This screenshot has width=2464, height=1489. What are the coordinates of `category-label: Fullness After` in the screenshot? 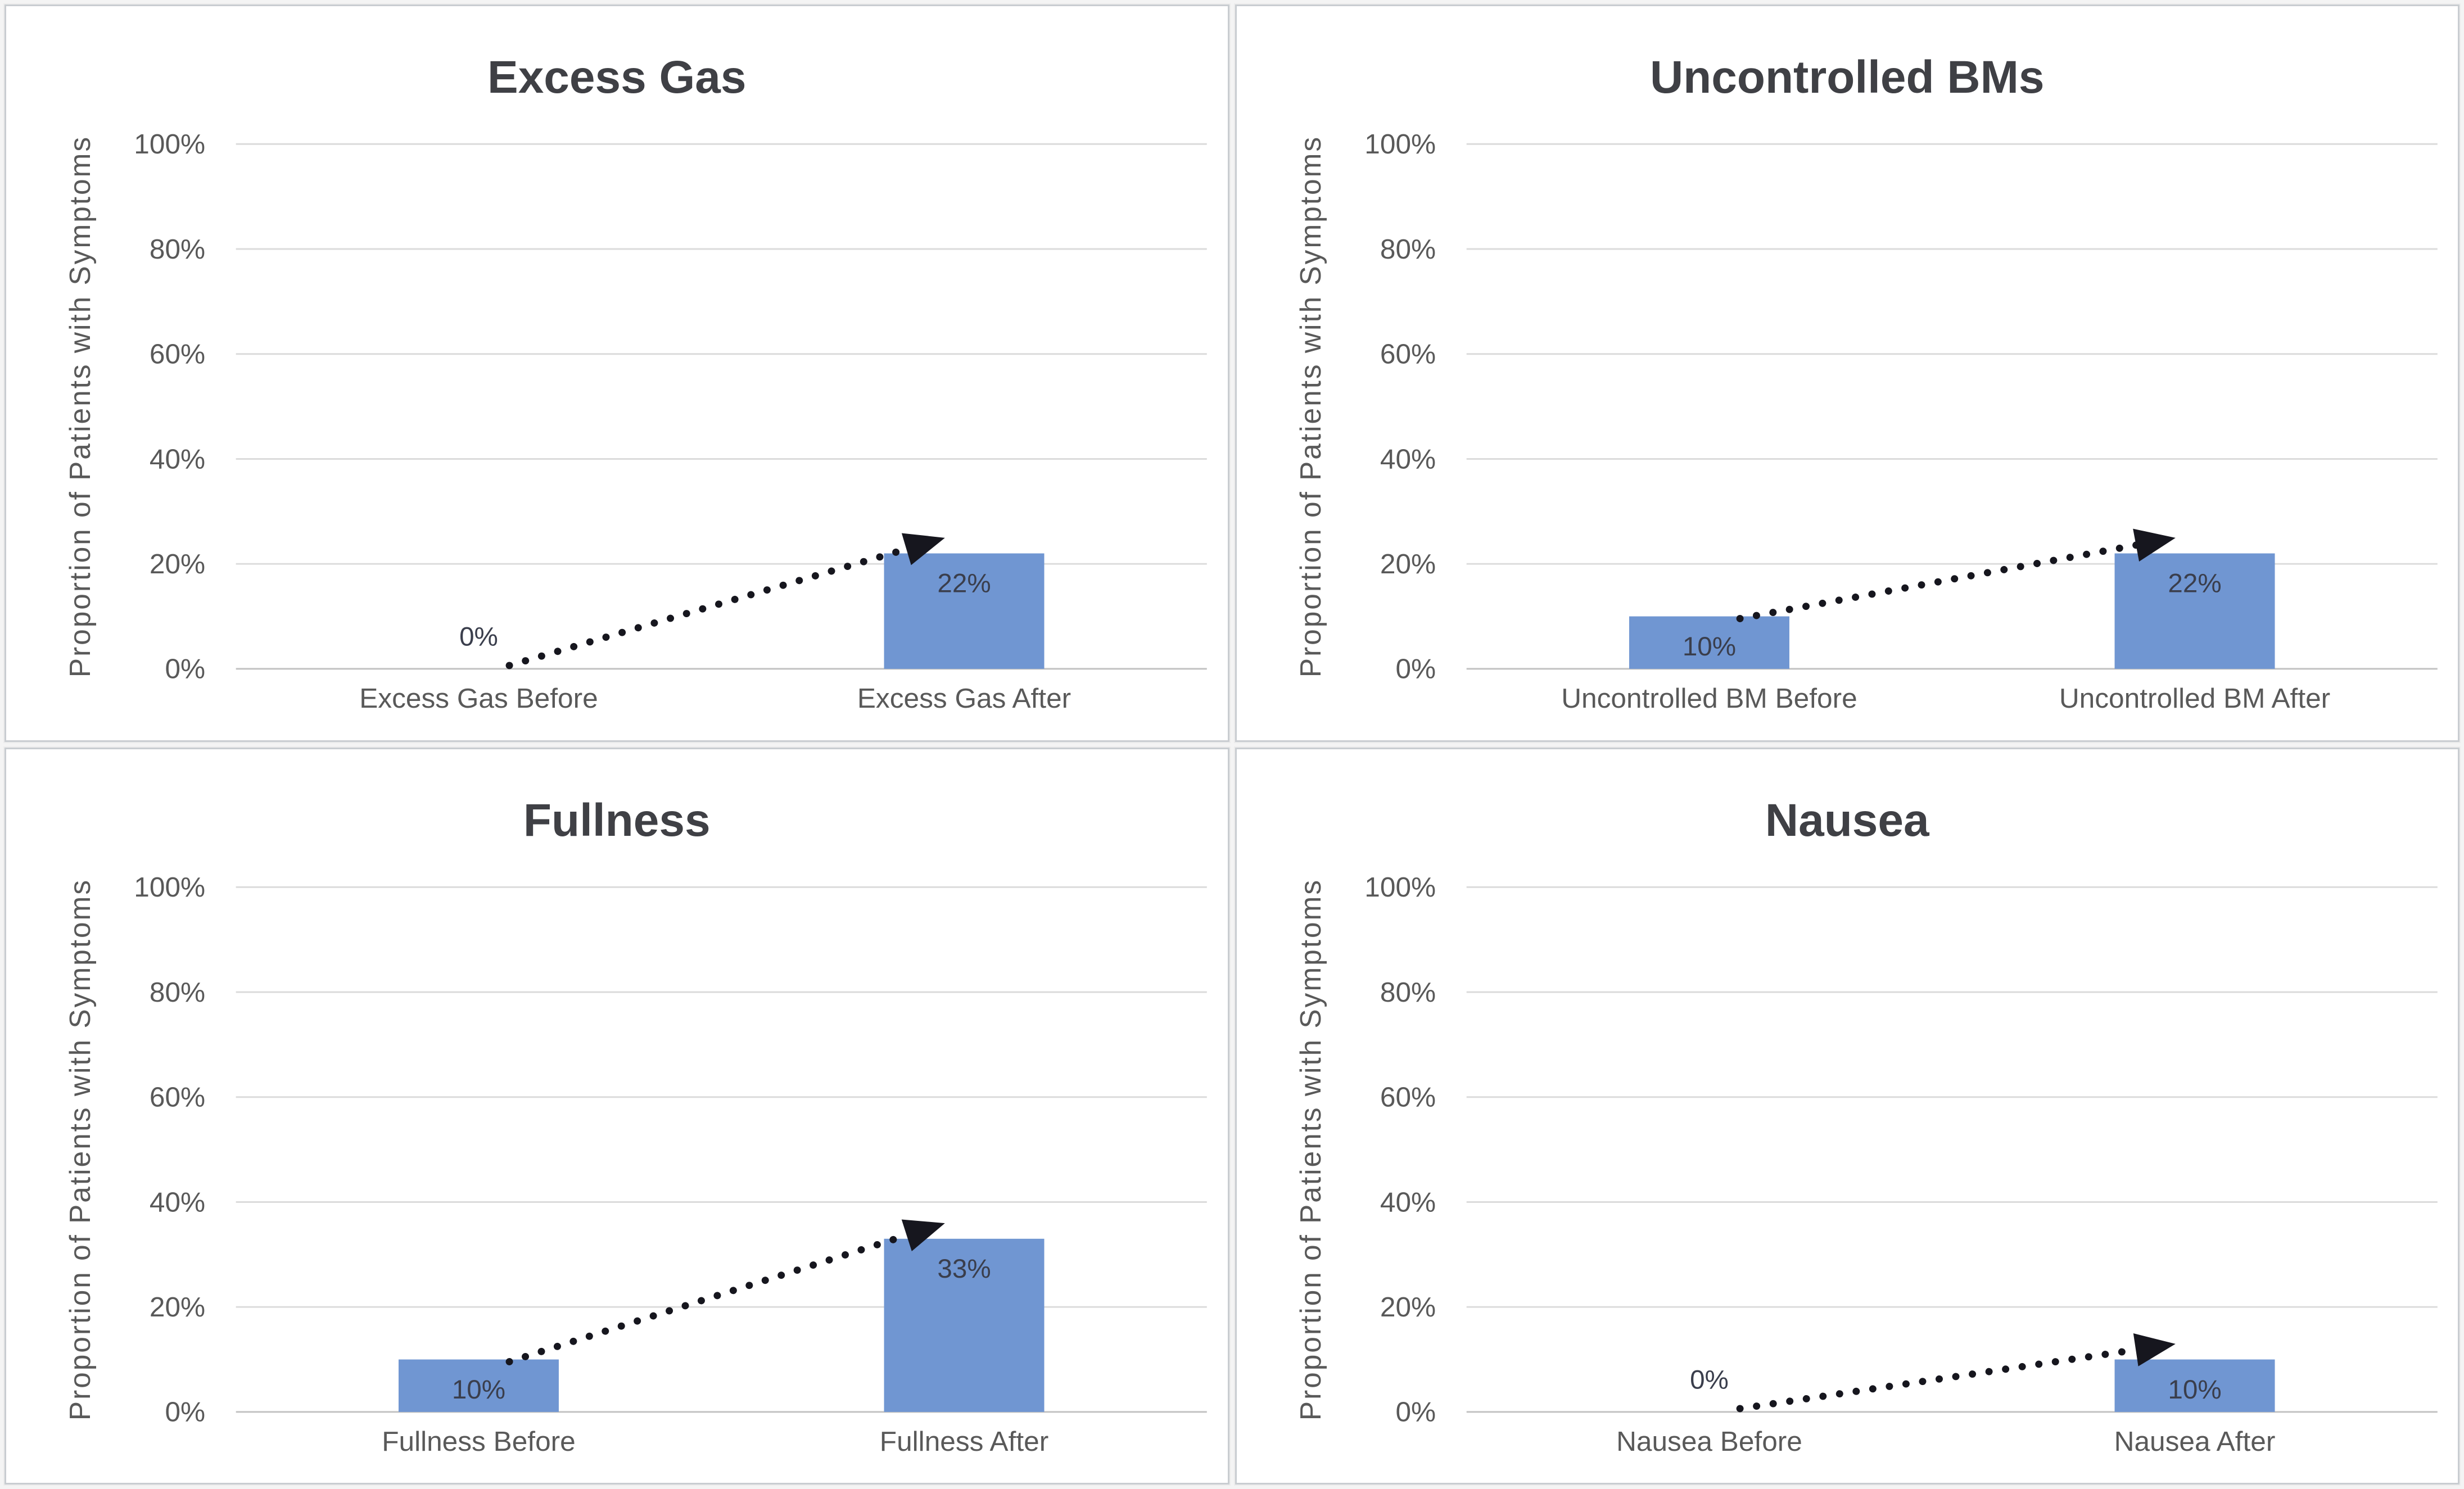 It's located at (964, 1441).